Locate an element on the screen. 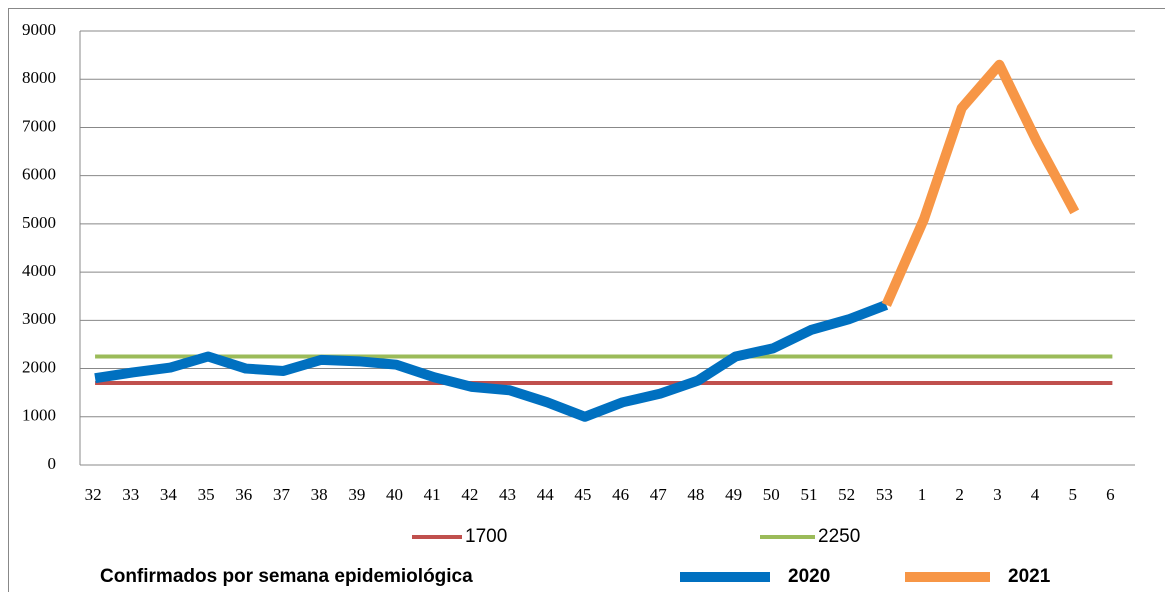 The width and height of the screenshot is (1165, 592). x-tick-label: 45 is located at coordinates (582, 494).